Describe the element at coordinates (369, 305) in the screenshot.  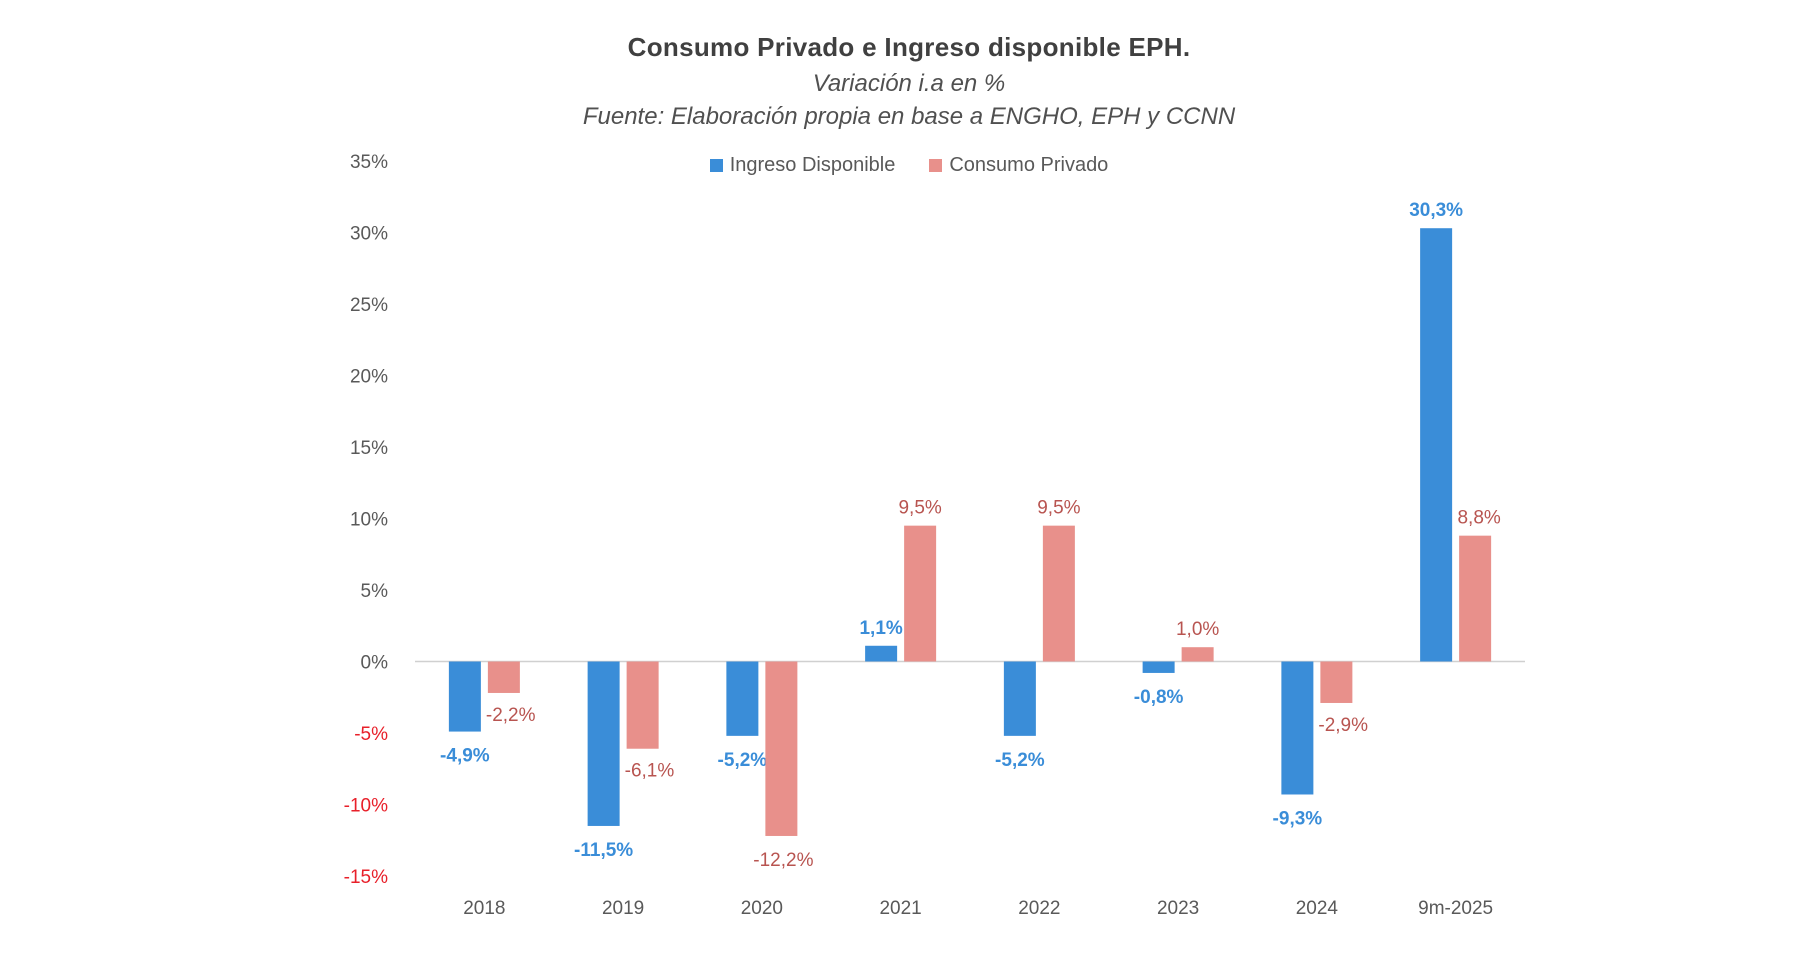
I see `y-tick-label: 25%` at that location.